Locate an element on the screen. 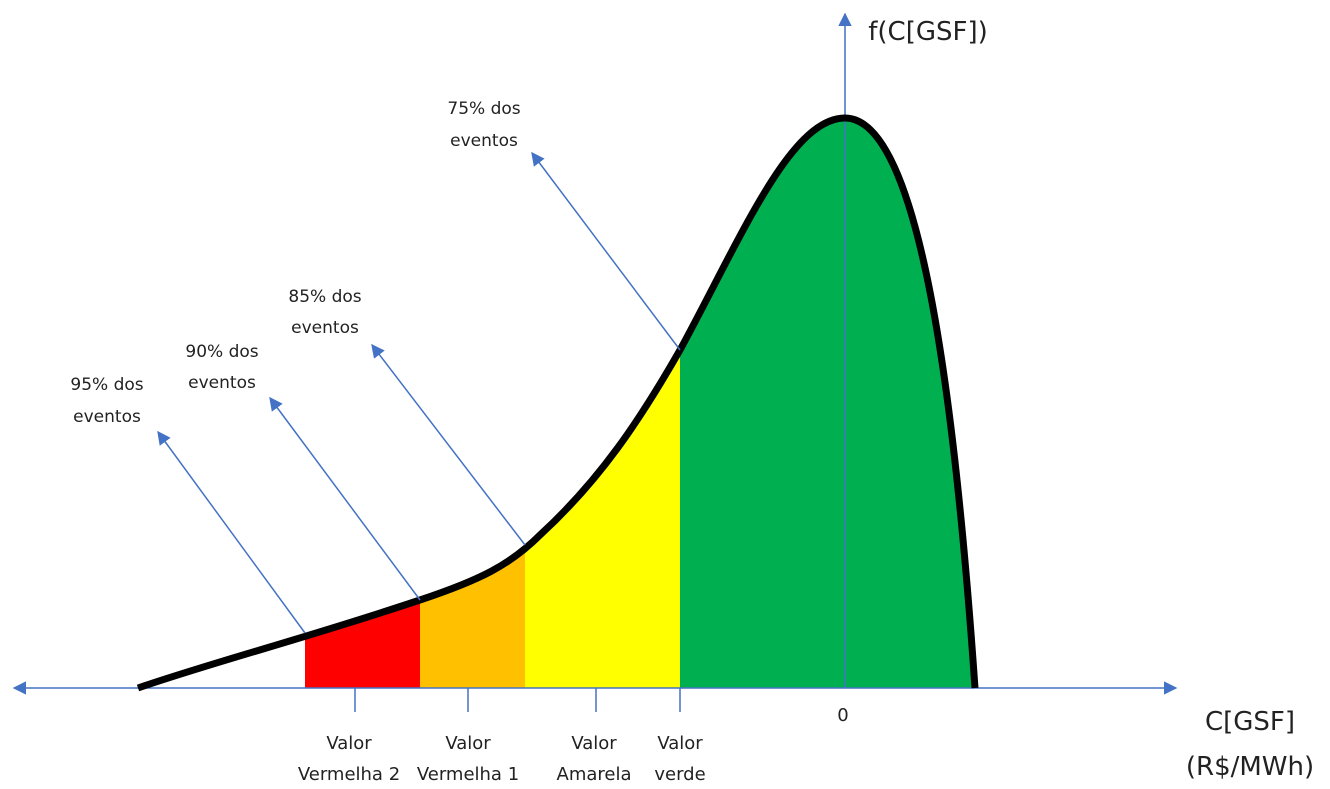 The height and width of the screenshot is (789, 1330). region-red2 is located at coordinates (363, 403).